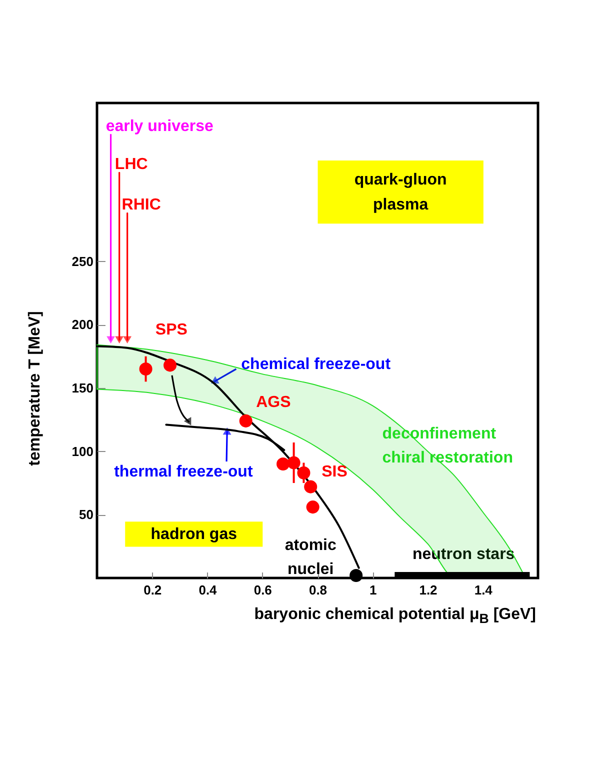 The image size is (599, 776). Describe the element at coordinates (274, 402) in the screenshot. I see `series-label: AGS` at that location.